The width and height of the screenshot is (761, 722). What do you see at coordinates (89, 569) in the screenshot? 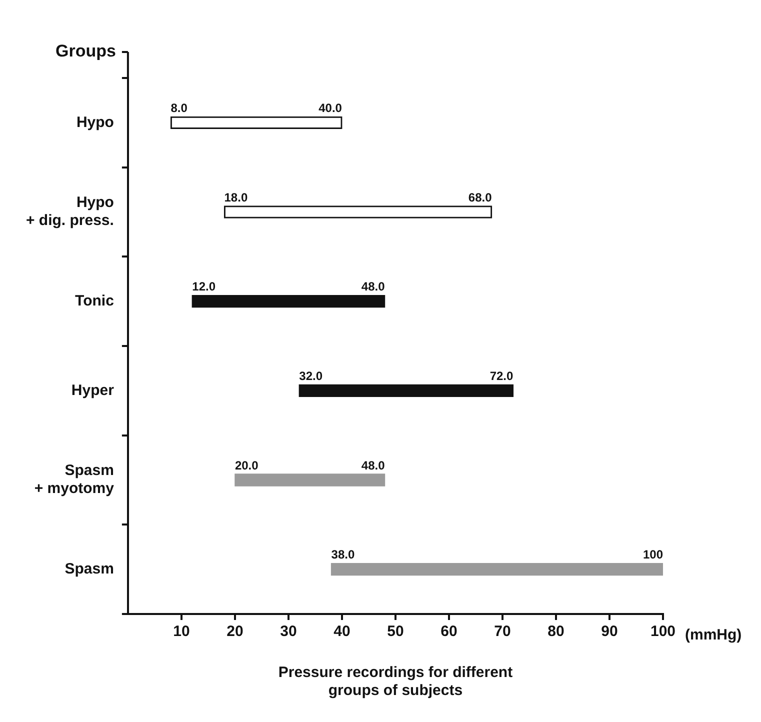
I see `y-tick-label: Spasm` at bounding box center [89, 569].